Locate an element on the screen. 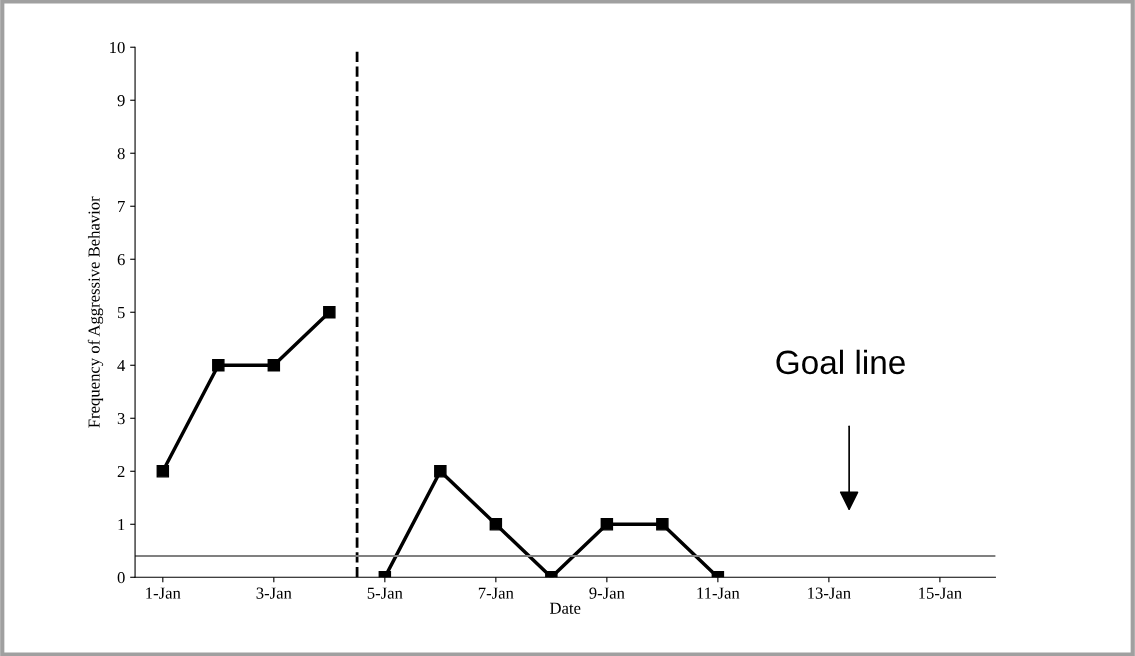  y-tick-label: 6 is located at coordinates (121, 260).